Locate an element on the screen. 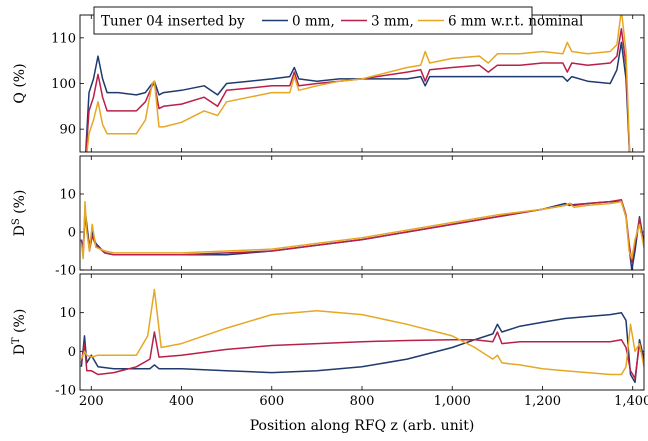  x-tick-label: 400 is located at coordinates (181, 401).